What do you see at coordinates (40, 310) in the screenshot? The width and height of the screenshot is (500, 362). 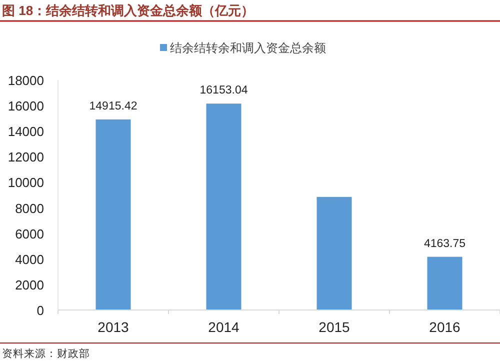 I see `y-tick-label: 0` at bounding box center [40, 310].